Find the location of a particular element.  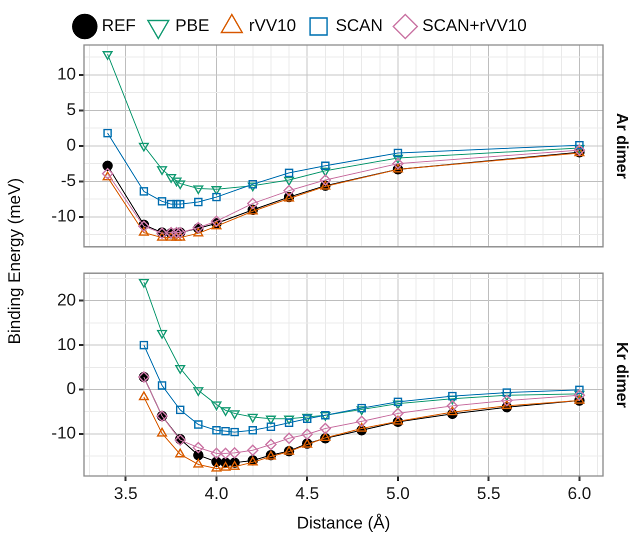

x-tick-label: 4.5 is located at coordinates (307, 493).